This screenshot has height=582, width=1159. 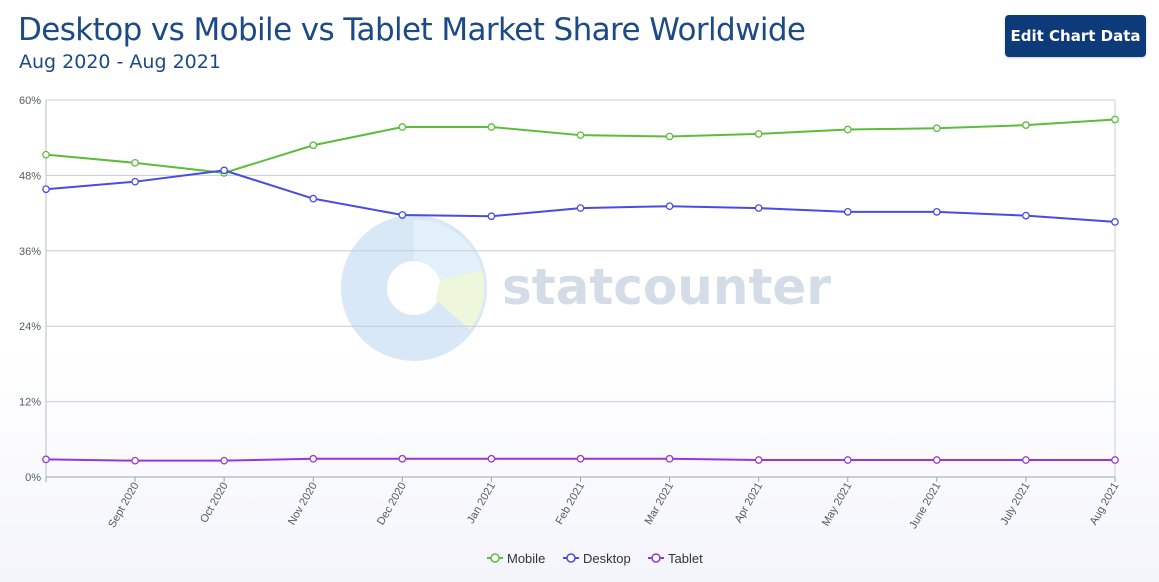 I want to click on legend-label: Mobile, so click(x=526, y=558).